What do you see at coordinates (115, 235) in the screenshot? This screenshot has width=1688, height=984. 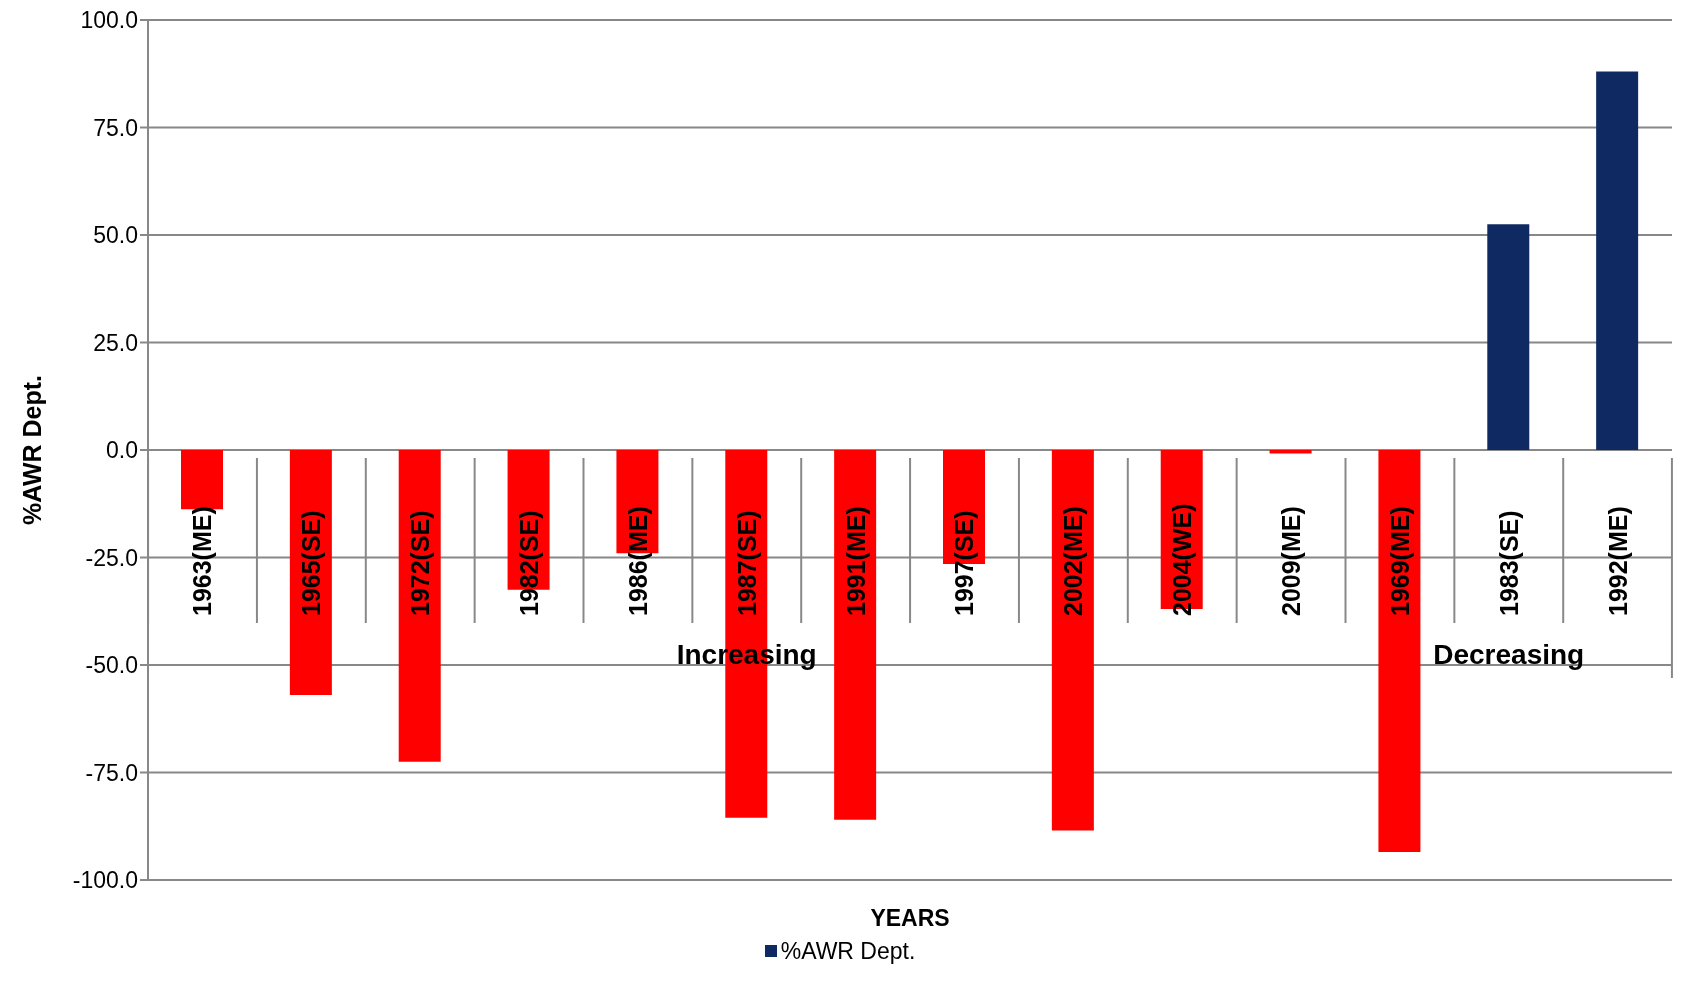 I see `y-tick-label: 50.0` at bounding box center [115, 235].